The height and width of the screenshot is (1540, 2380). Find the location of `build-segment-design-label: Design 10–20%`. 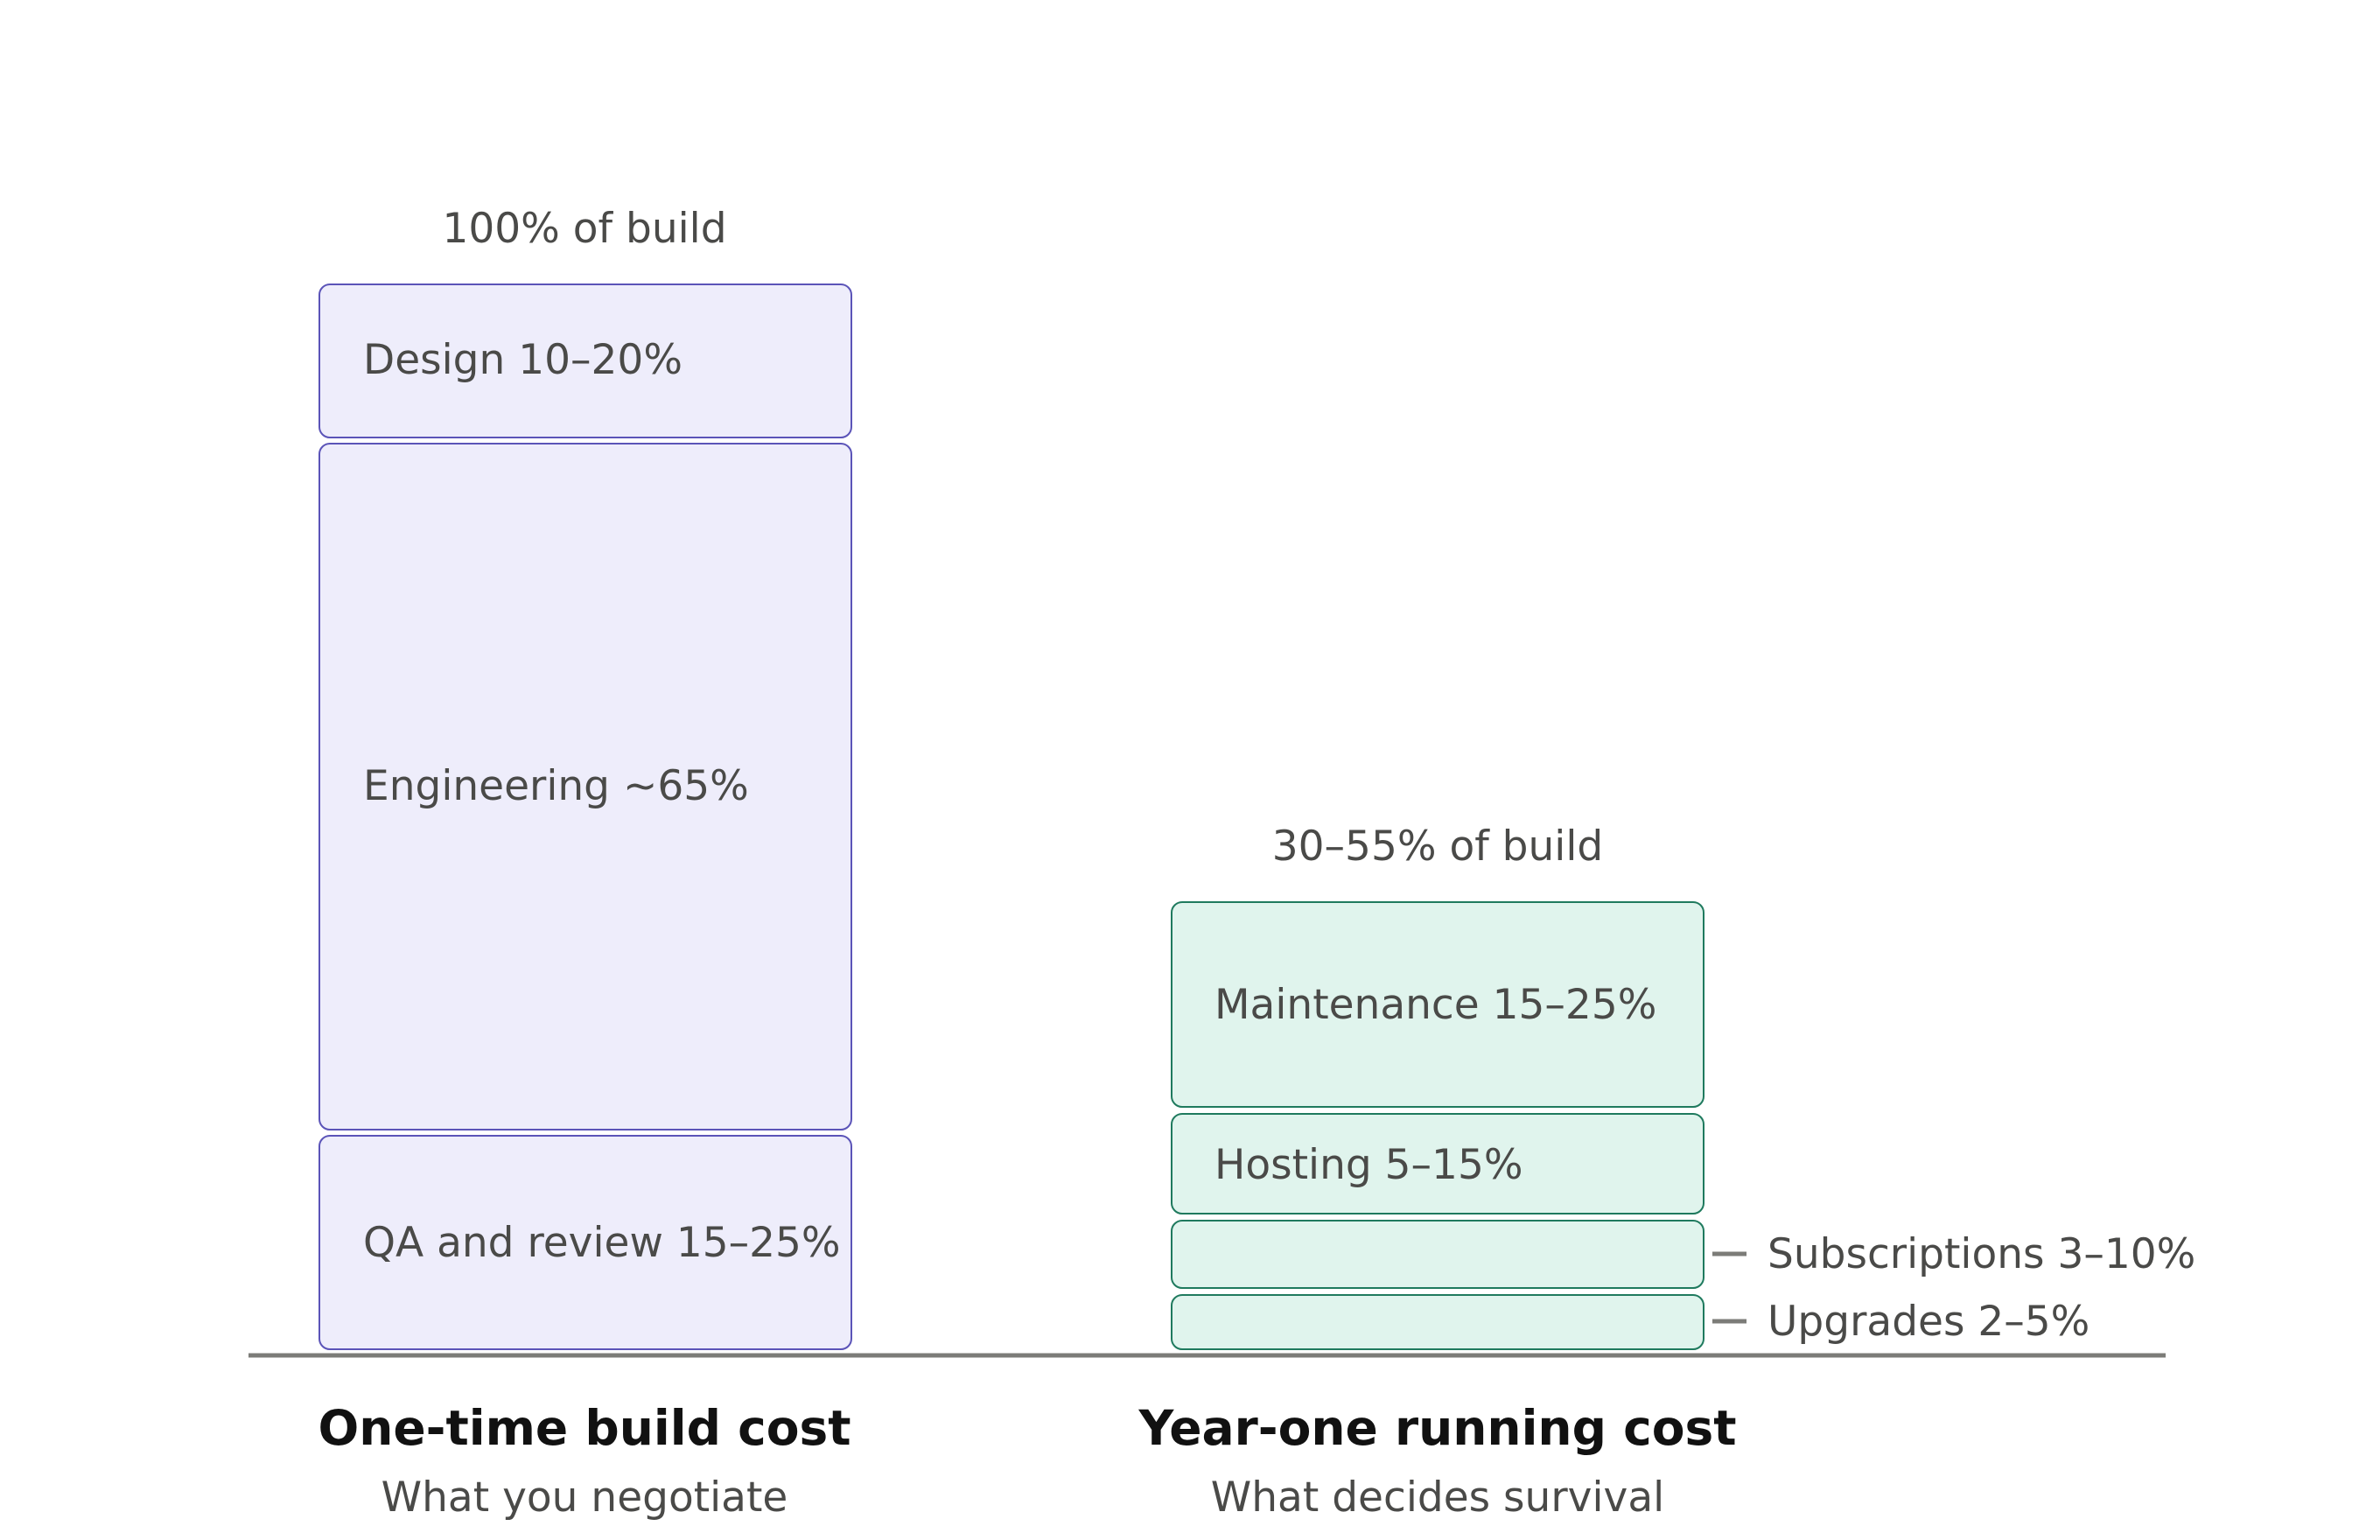

build-segment-design-label: Design 10–20% is located at coordinates (522, 360).